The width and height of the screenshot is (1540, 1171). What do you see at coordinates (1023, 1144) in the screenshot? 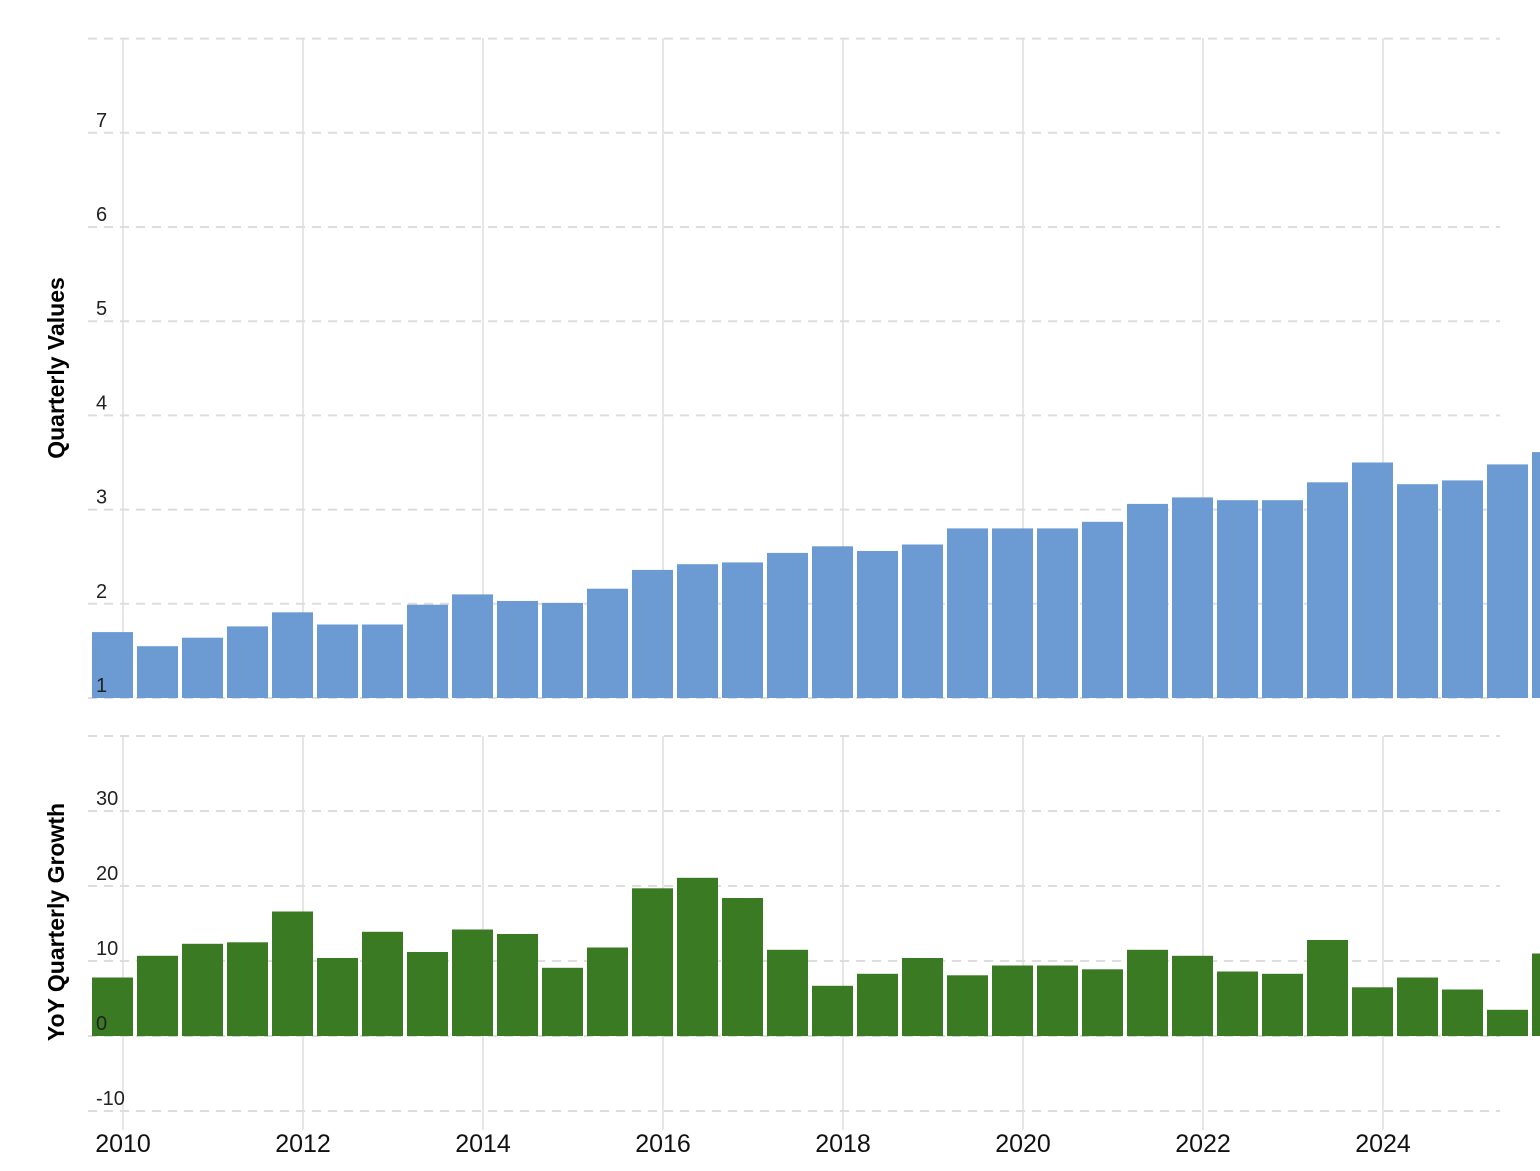
I see `x-tick-label: 2020` at bounding box center [1023, 1144].